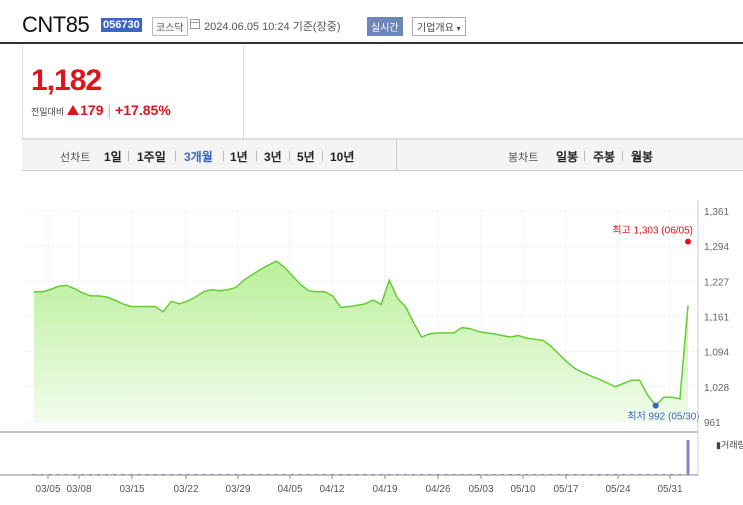 Image resolution: width=743 pixels, height=505 pixels. I want to click on company-overview-button: 기업개요 ▾, so click(439, 26).